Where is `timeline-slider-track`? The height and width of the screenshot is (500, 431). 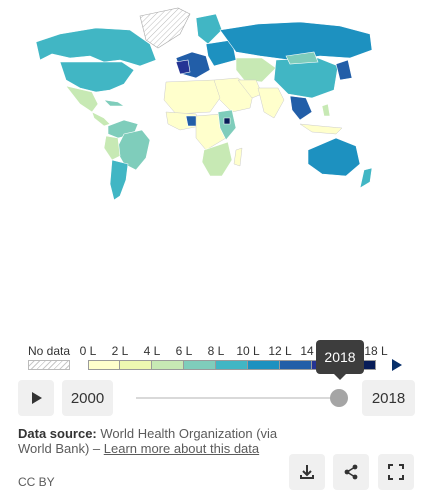
timeline-slider-track is located at coordinates (238, 398).